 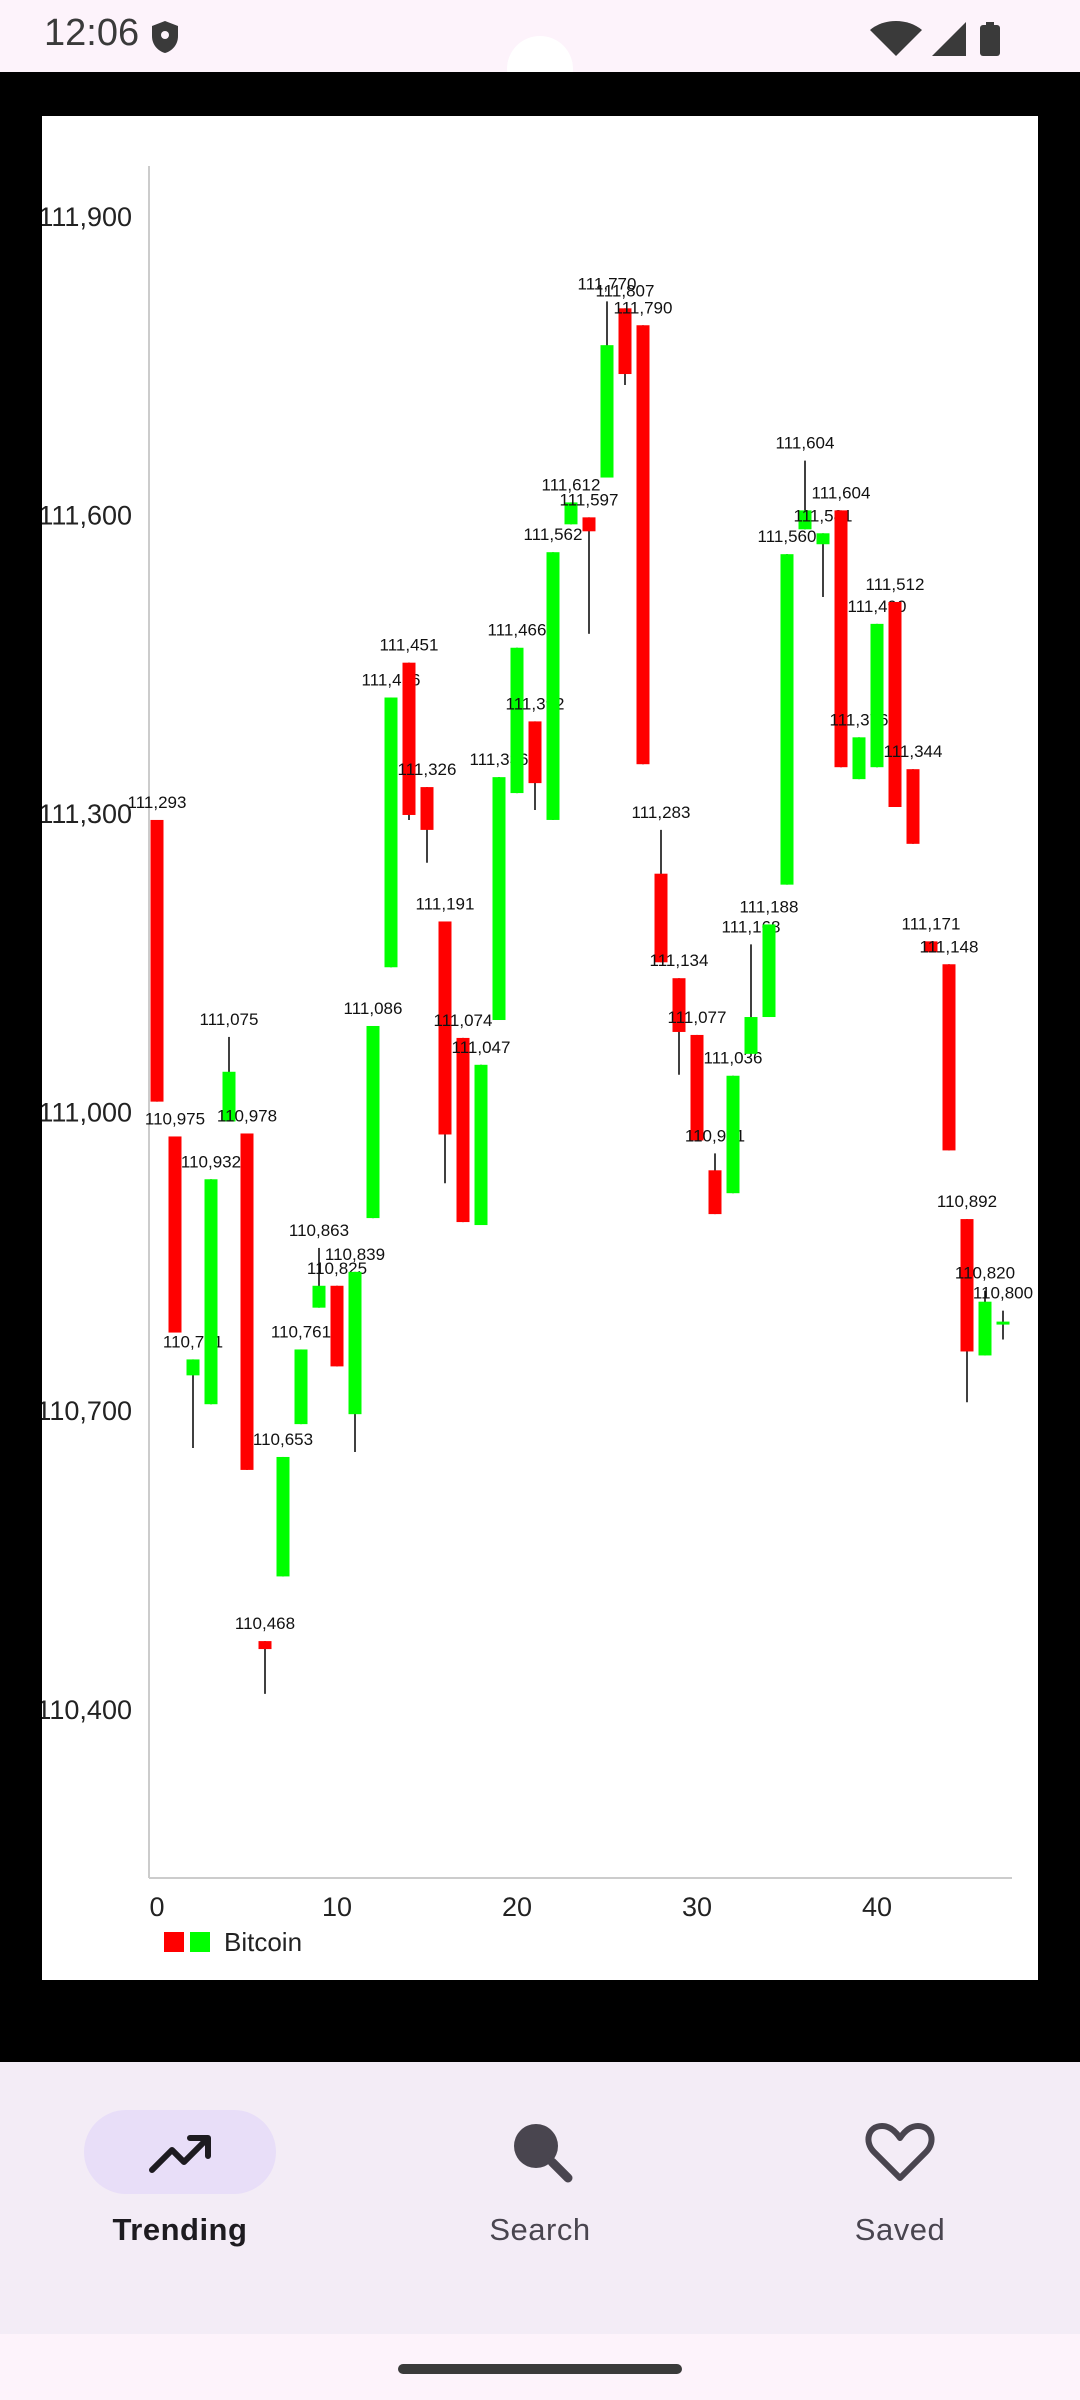 I want to click on wifi-icon, so click(x=896, y=38).